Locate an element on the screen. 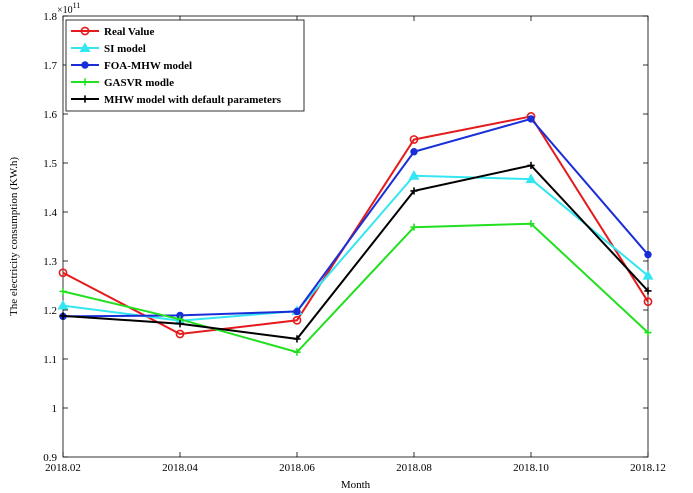 This screenshot has width=693, height=493. legend-item: SI model is located at coordinates (108, 48).